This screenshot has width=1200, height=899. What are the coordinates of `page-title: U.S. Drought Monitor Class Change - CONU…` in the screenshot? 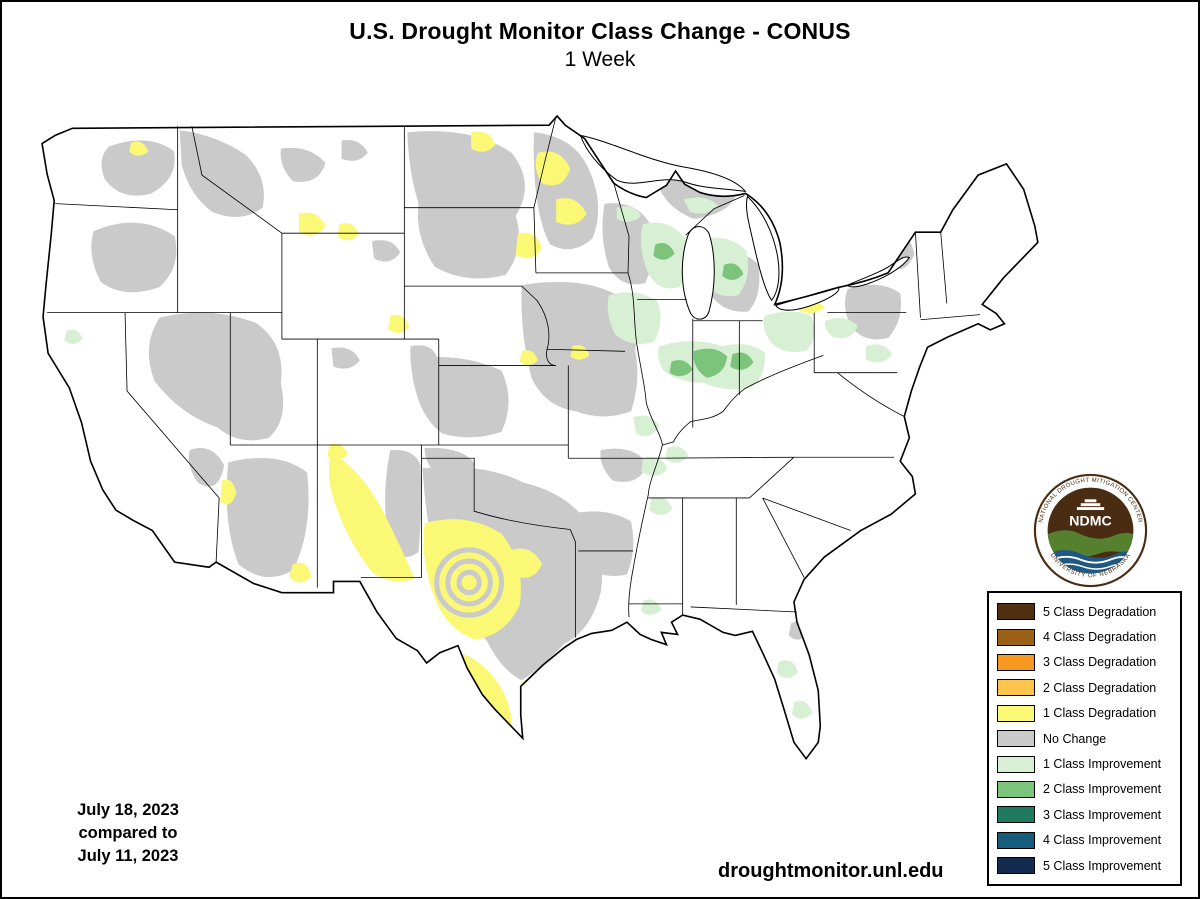 It's located at (600, 31).